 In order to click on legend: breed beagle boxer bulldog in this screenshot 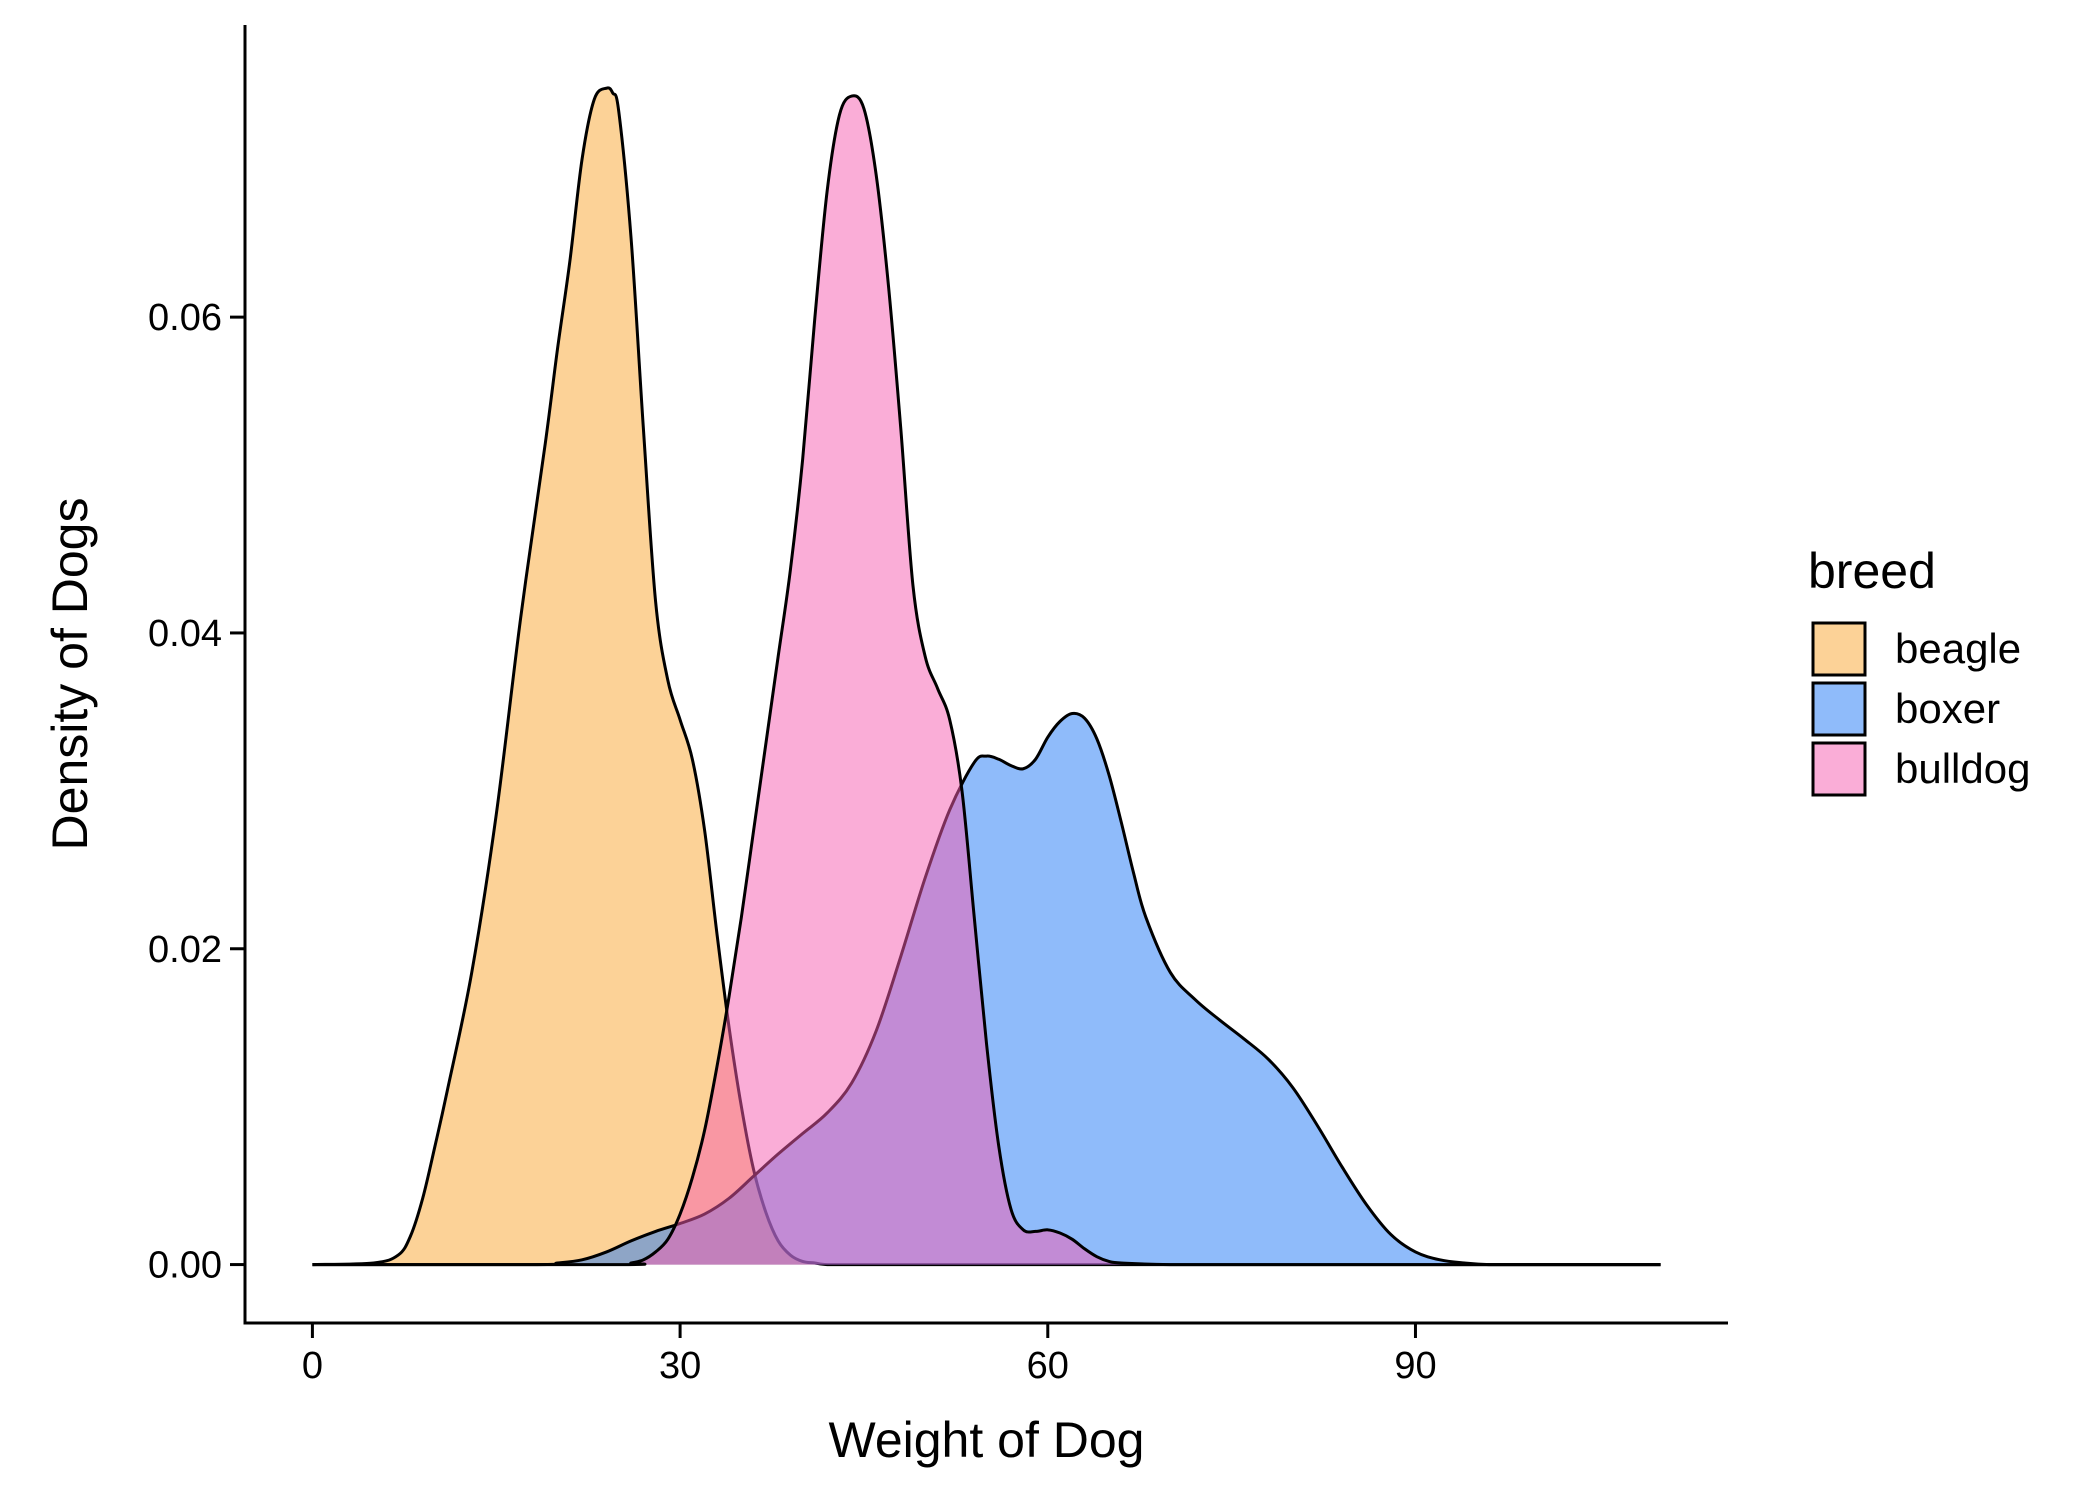, I will do `click(1919, 670)`.